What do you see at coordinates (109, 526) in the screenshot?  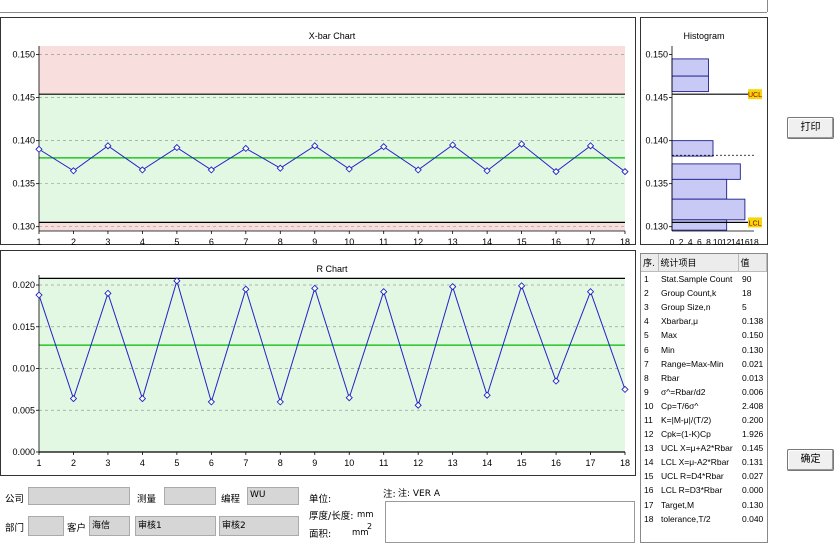 I see `customer-field: 海信` at bounding box center [109, 526].